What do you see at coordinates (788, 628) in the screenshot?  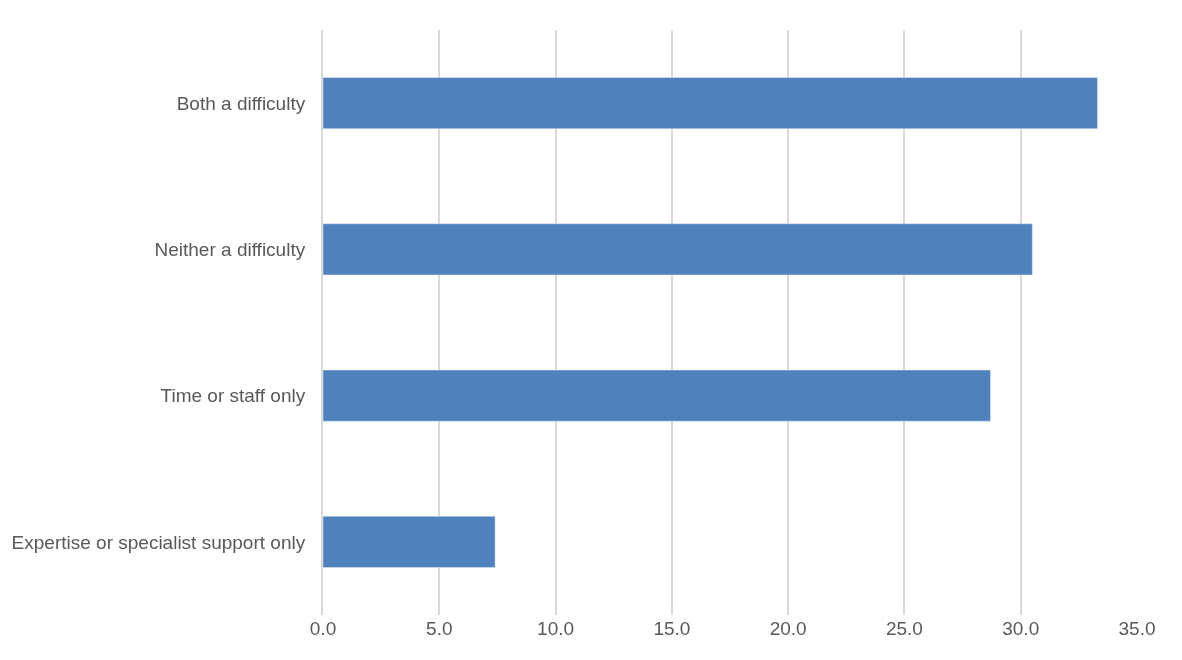 I see `x-tick-label: 20.0` at bounding box center [788, 628].